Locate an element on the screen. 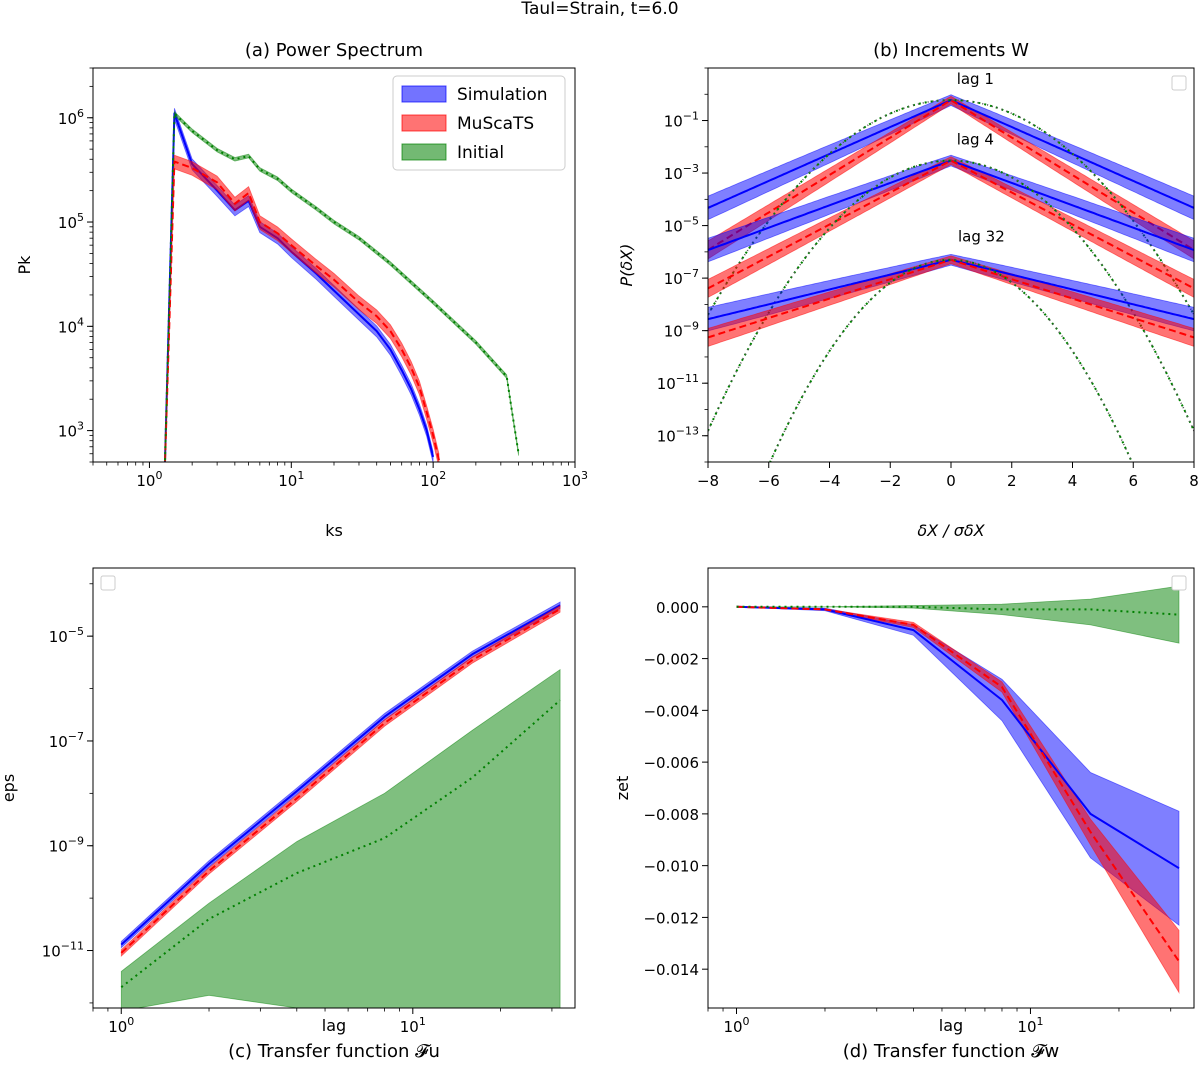 The image size is (1200, 1065). tick-exponent: −5 is located at coordinates (691, 221).